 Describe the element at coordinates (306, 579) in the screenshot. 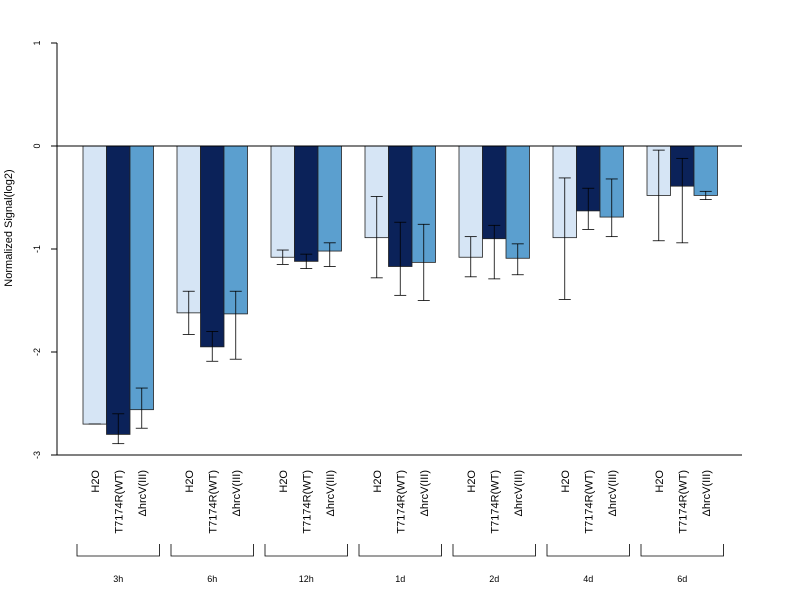

I see `group-label: 12h` at that location.